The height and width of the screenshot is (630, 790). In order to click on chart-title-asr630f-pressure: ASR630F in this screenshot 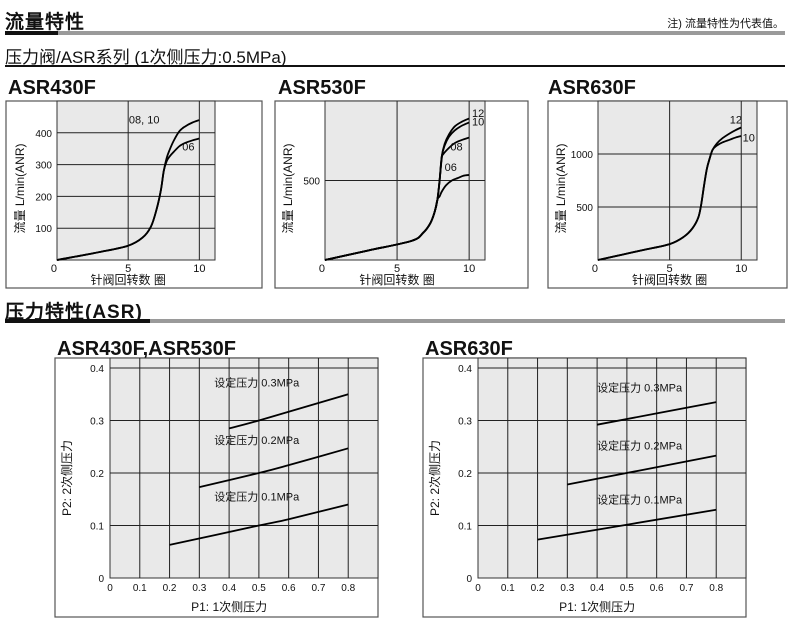, I will do `click(469, 349)`.